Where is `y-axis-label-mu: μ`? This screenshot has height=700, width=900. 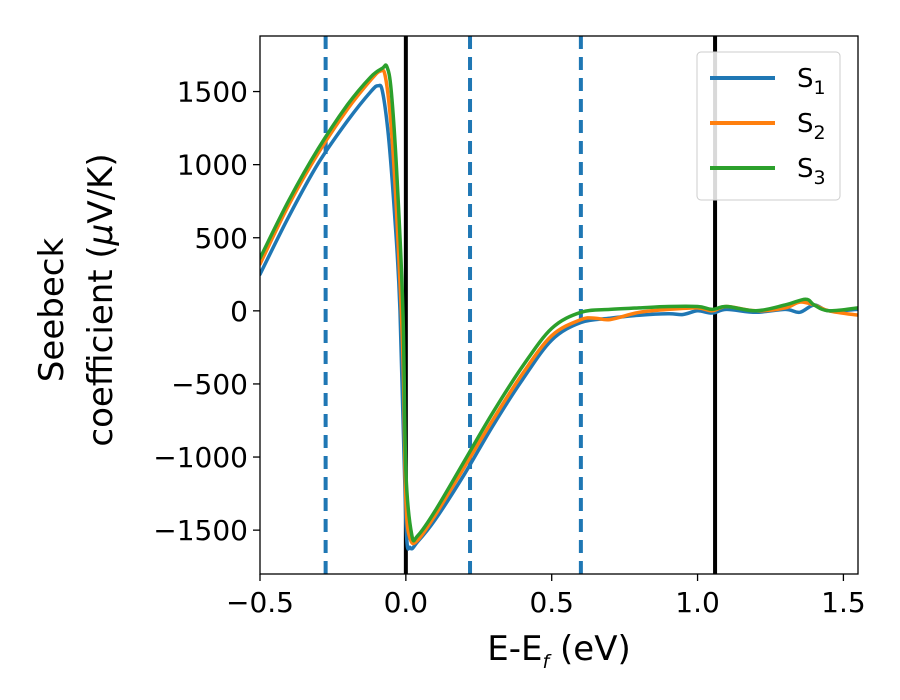 y-axis-label-mu: μ is located at coordinates (101, 235).